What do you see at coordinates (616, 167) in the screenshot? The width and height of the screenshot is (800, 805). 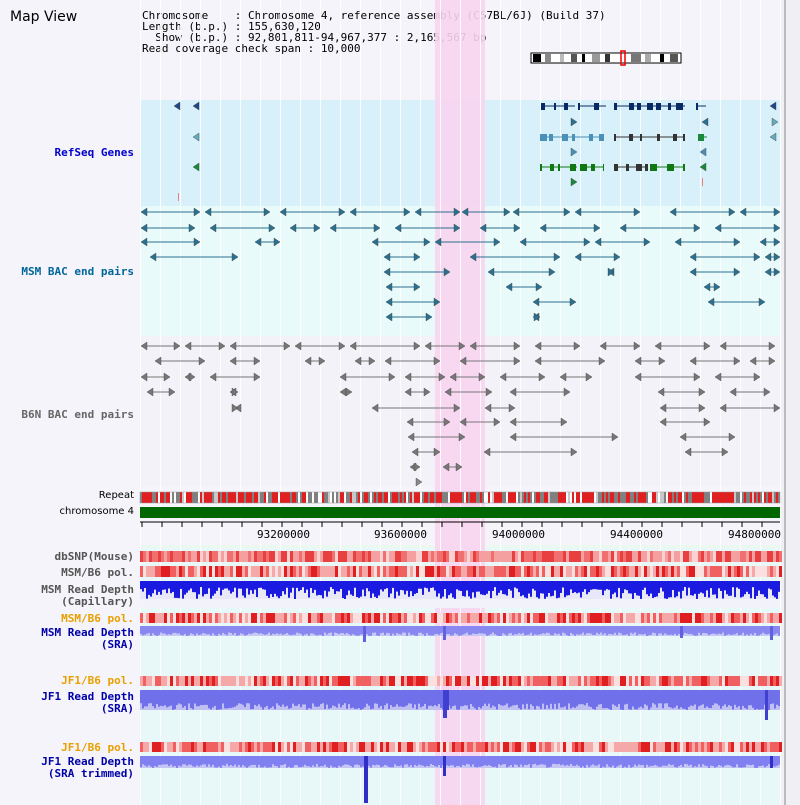 I see `gene-exon` at bounding box center [616, 167].